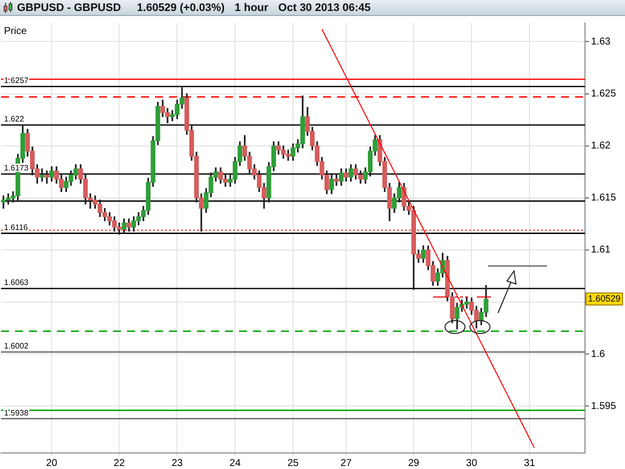  What do you see at coordinates (601, 146) in the screenshot?
I see `y-tick-label: 1.62` at bounding box center [601, 146].